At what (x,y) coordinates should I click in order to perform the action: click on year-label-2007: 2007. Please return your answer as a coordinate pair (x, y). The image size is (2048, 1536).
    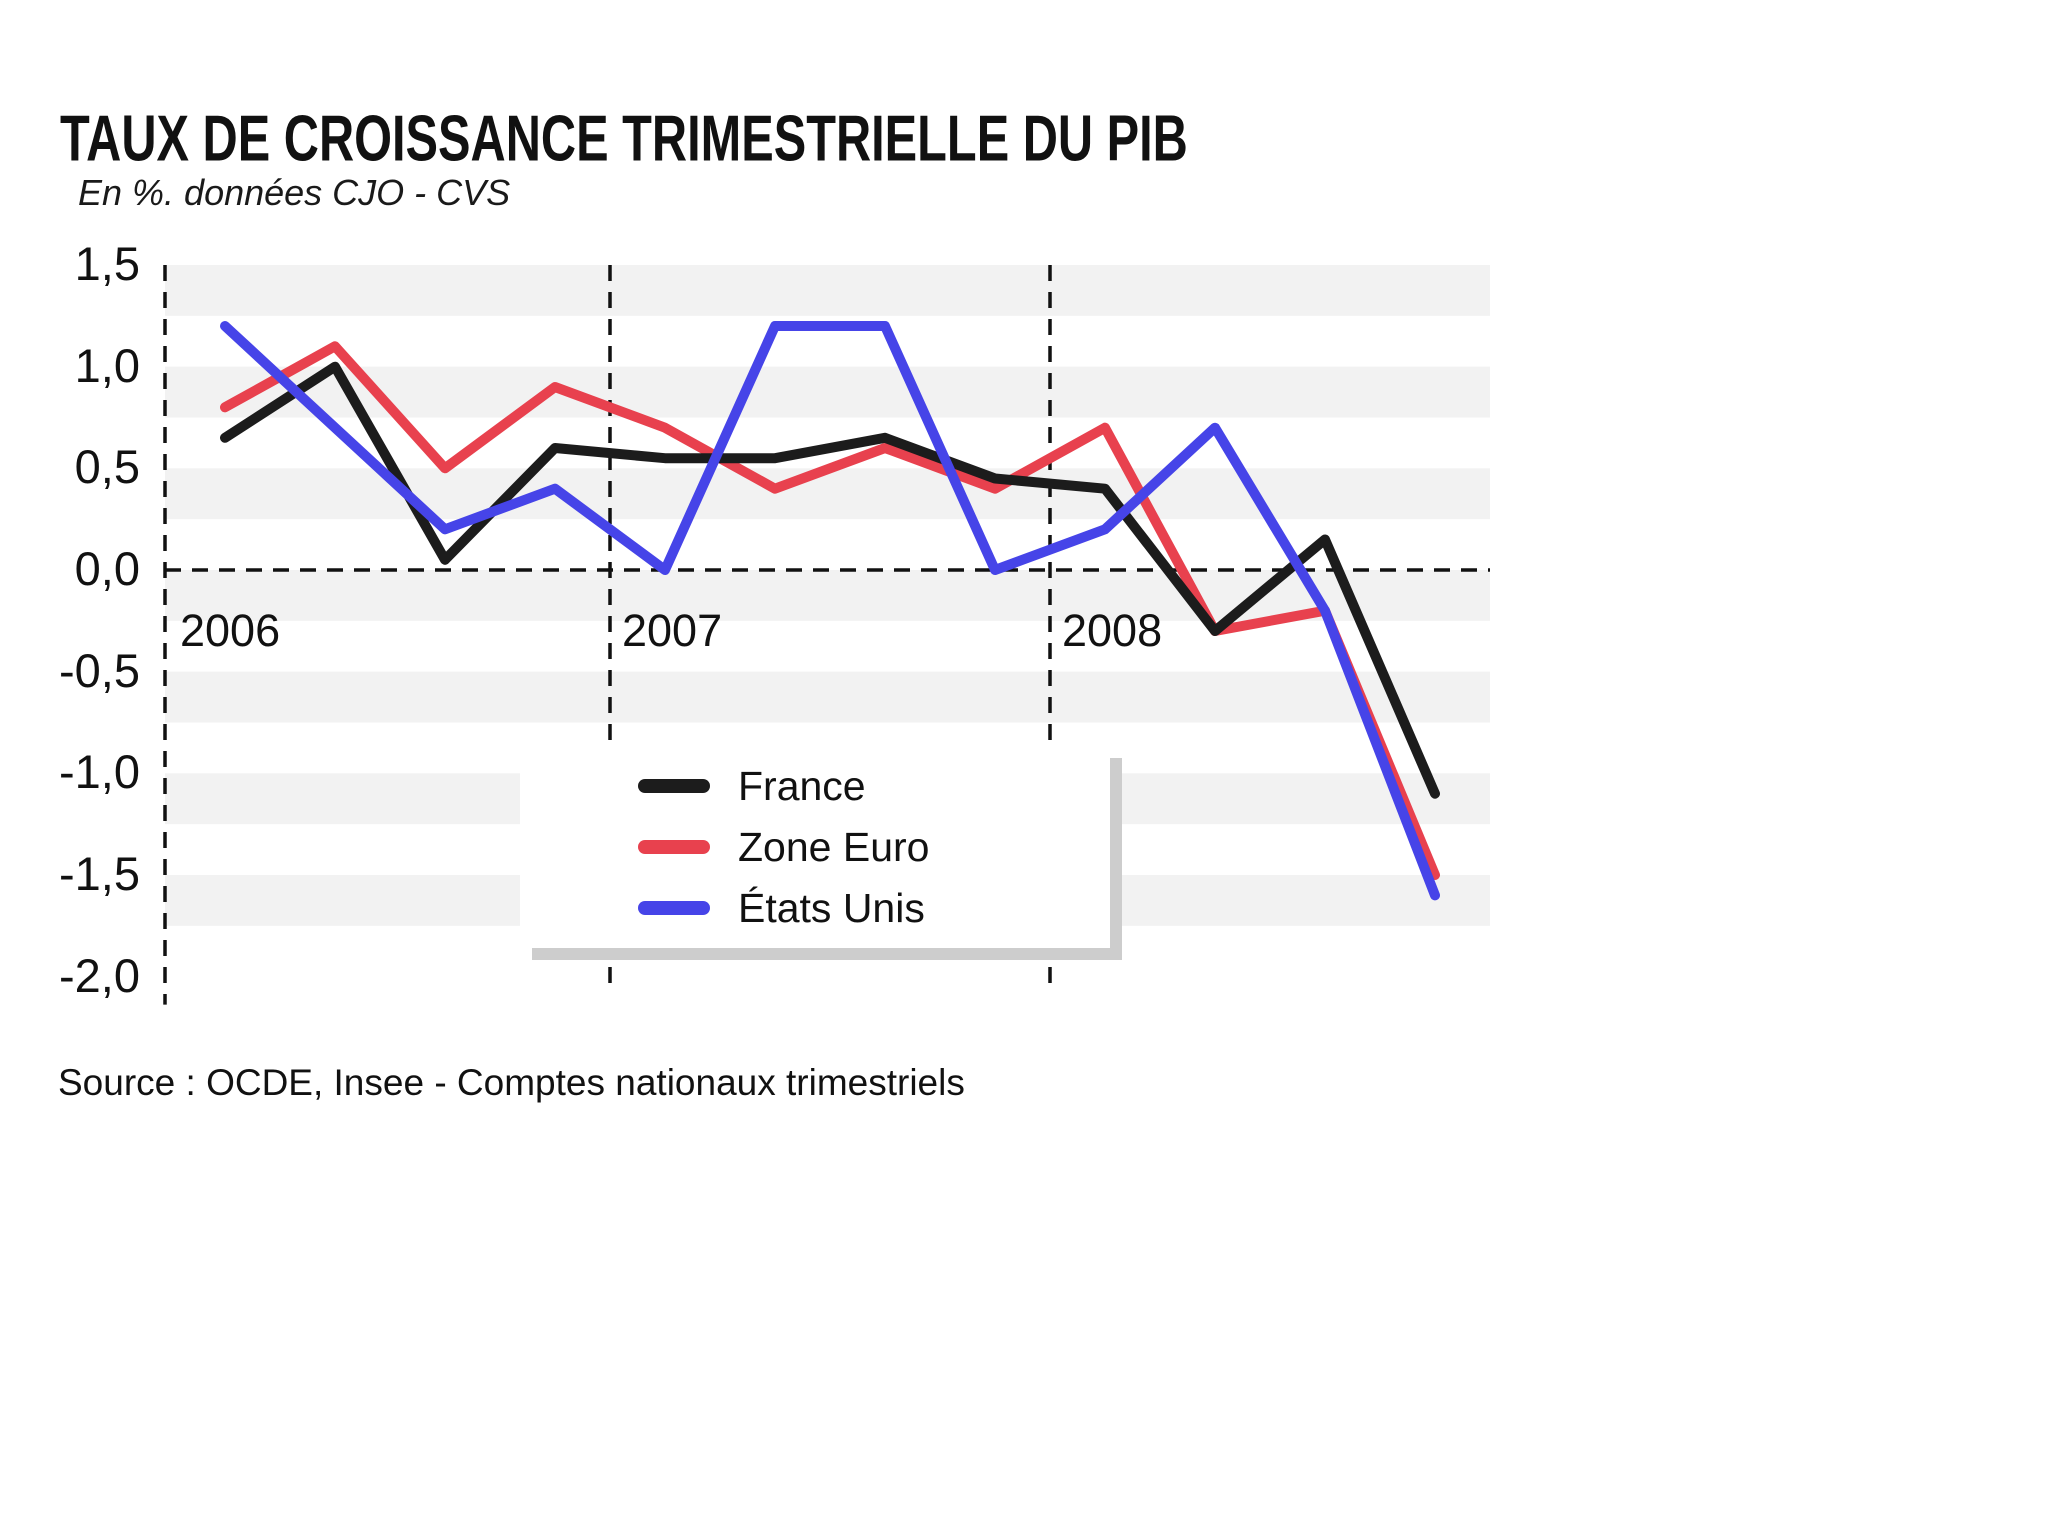
    Looking at the image, I should click on (672, 630).